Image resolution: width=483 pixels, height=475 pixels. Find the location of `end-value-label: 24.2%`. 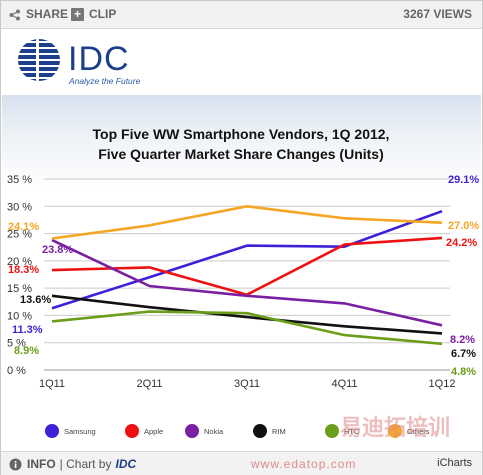

end-value-label: 24.2% is located at coordinates (461, 243).